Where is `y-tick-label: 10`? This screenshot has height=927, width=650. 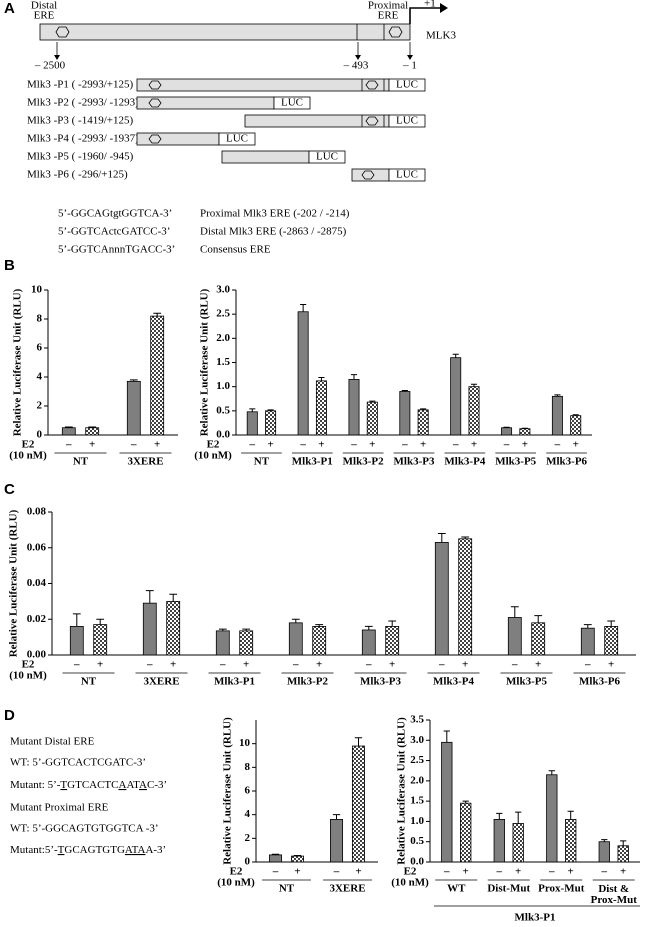 y-tick-label: 10 is located at coordinates (245, 743).